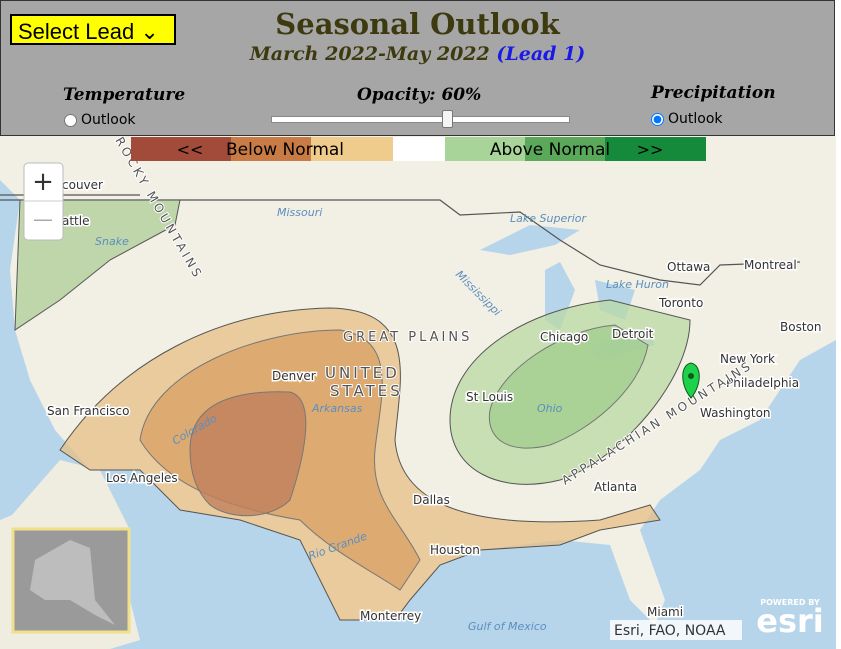 The width and height of the screenshot is (841, 649). I want to click on city: Toronto, so click(680, 303).